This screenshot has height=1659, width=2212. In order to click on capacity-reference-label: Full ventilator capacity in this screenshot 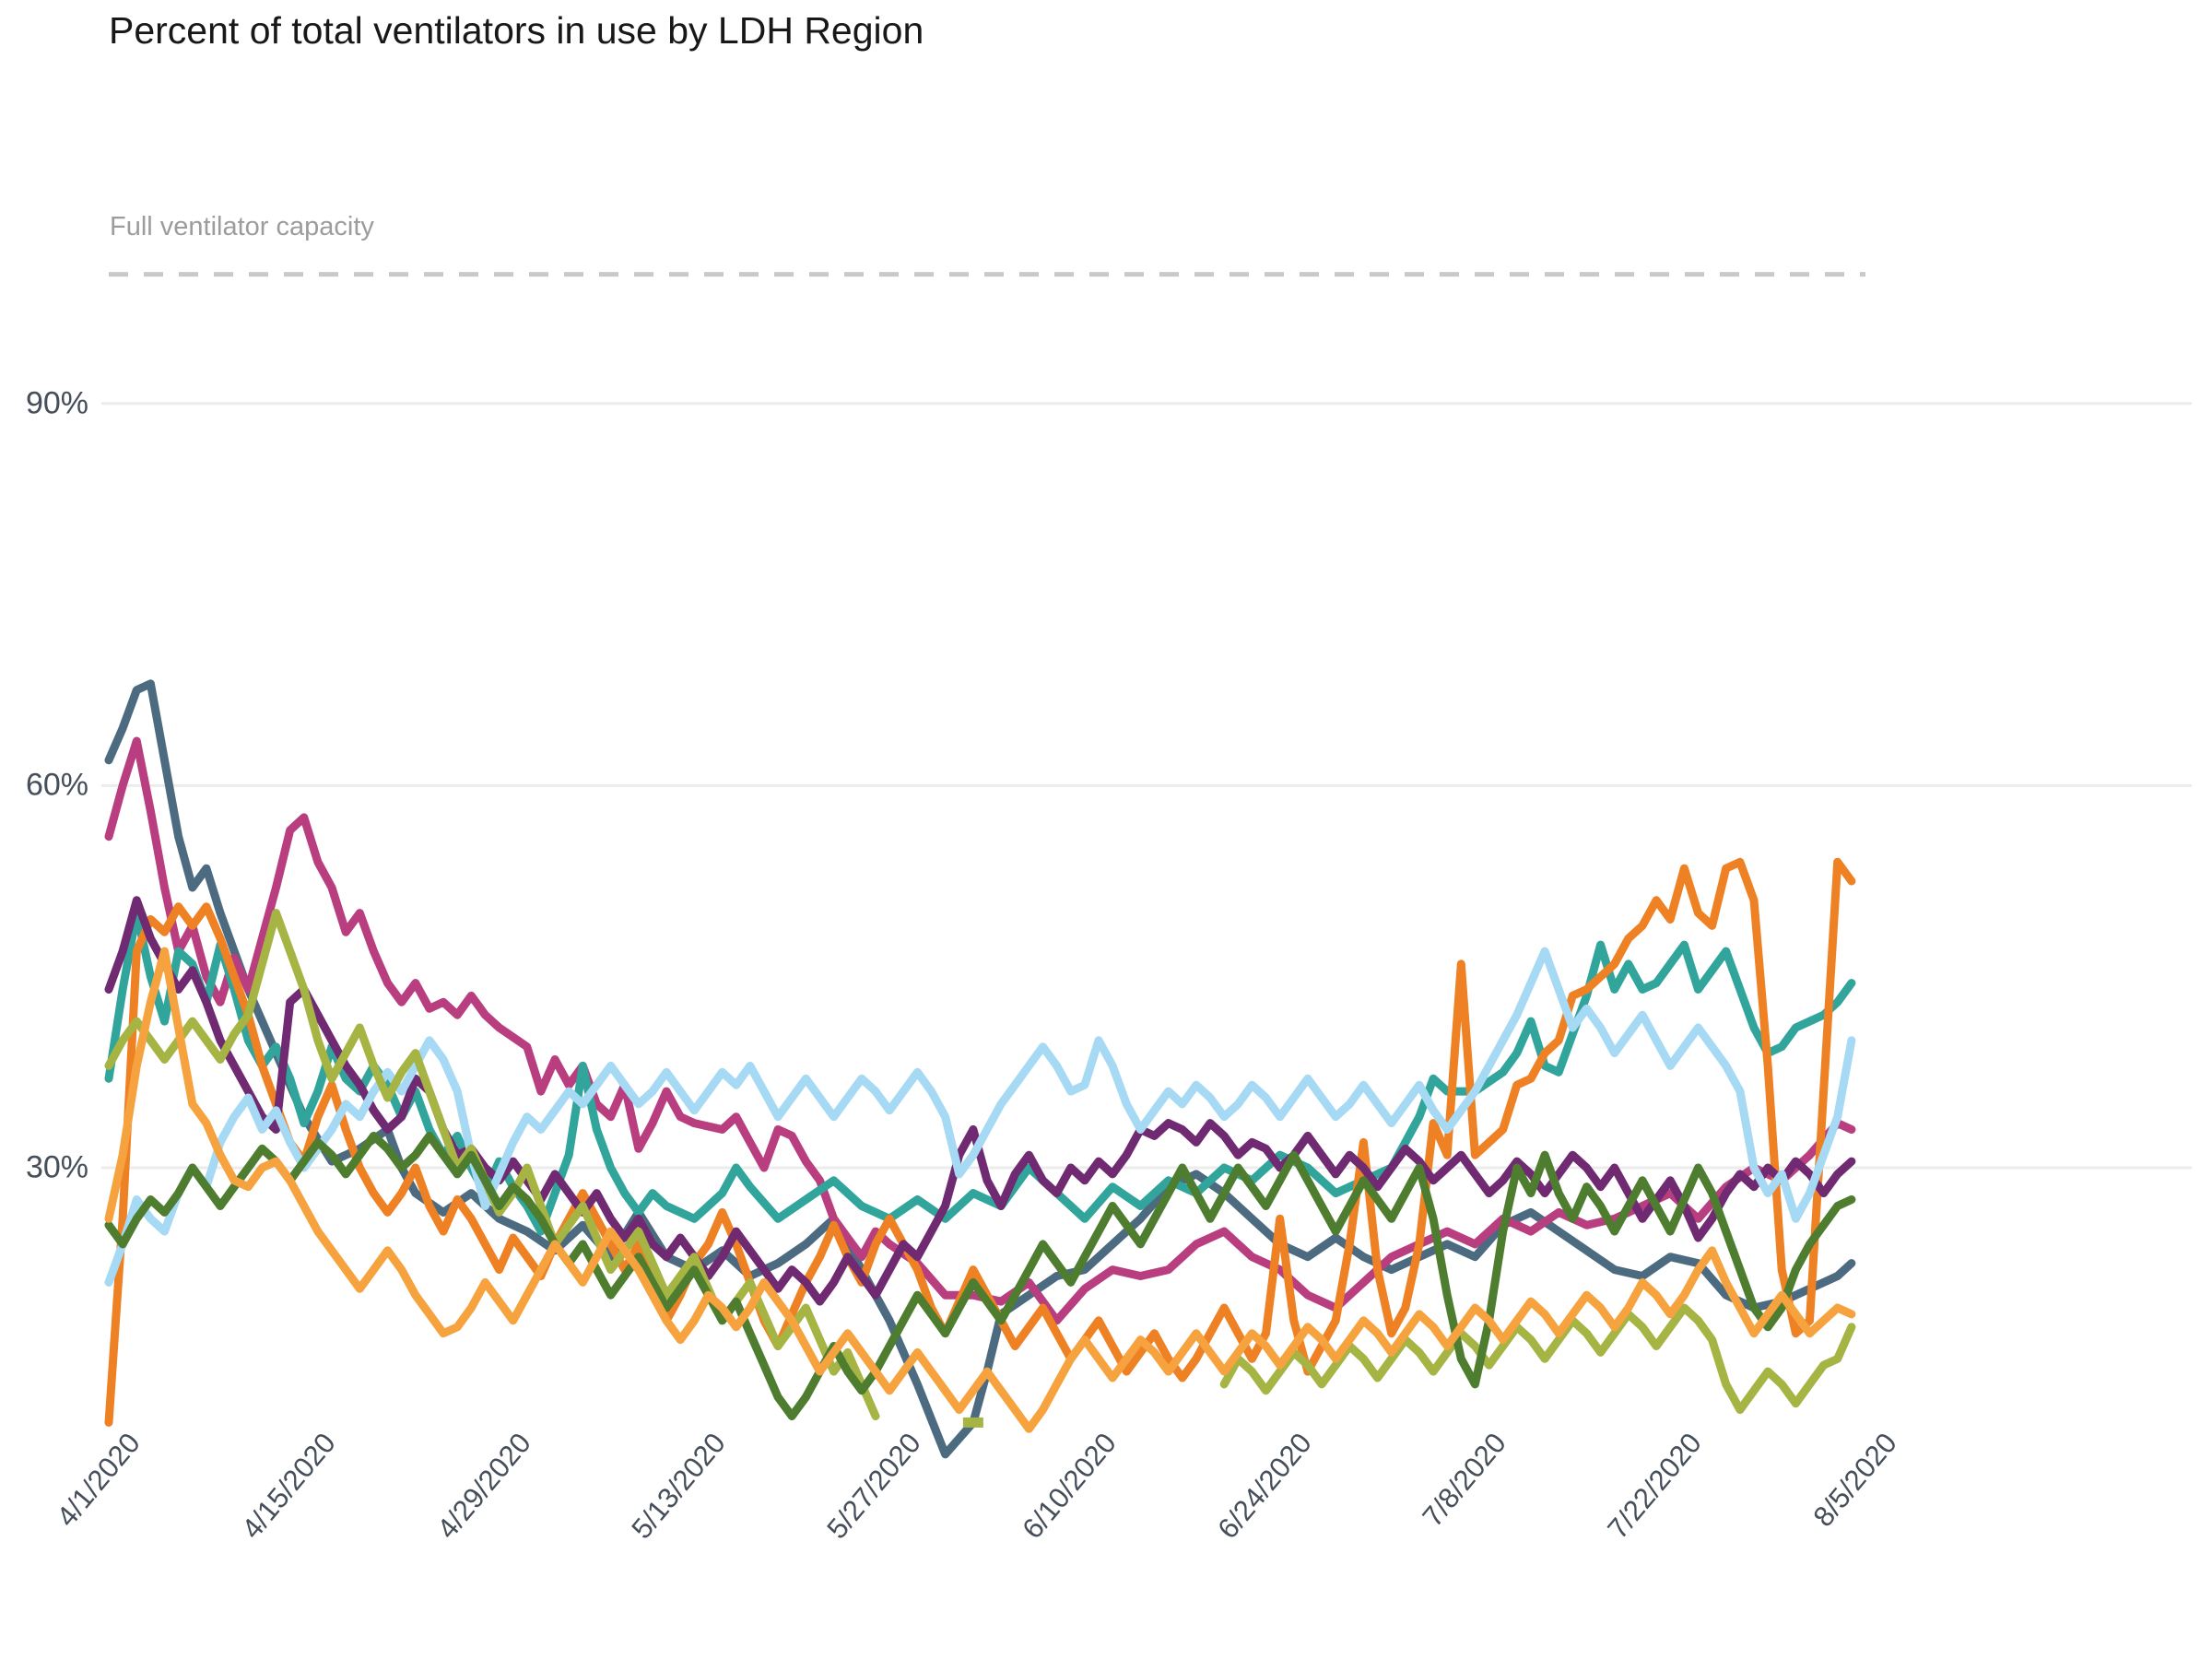, I will do `click(242, 226)`.